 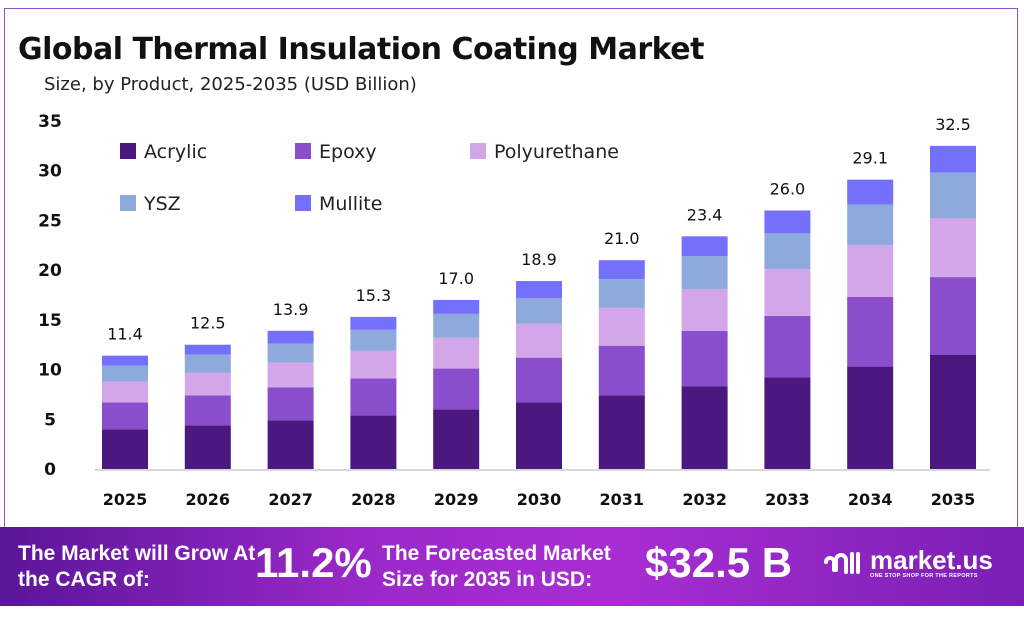 I want to click on x-tick-label: 2028, so click(x=373, y=499).